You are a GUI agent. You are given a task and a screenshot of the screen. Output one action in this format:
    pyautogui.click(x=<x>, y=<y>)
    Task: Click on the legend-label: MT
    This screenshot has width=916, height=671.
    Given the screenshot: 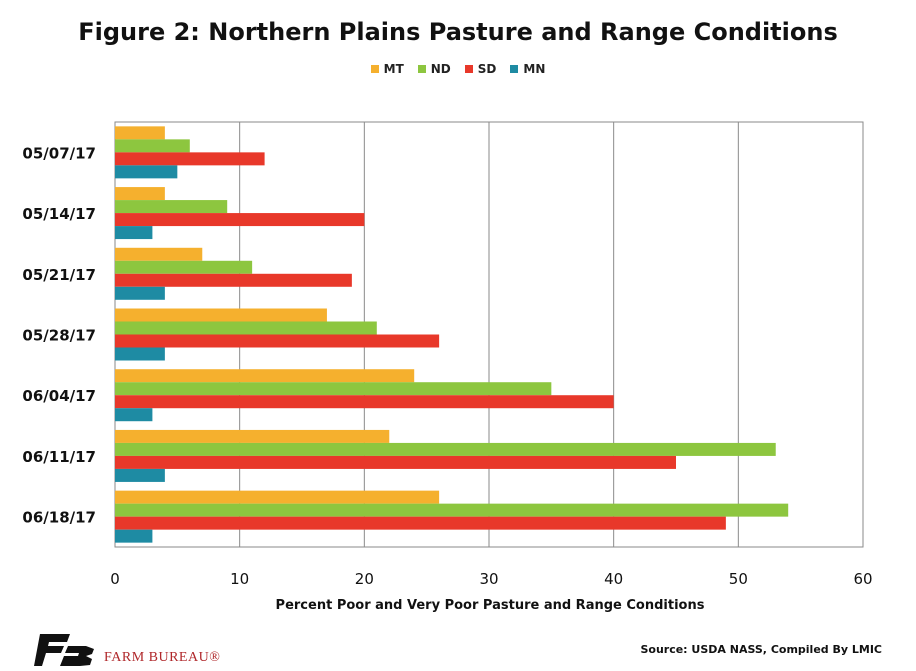 What is the action you would take?
    pyautogui.click(x=393, y=69)
    